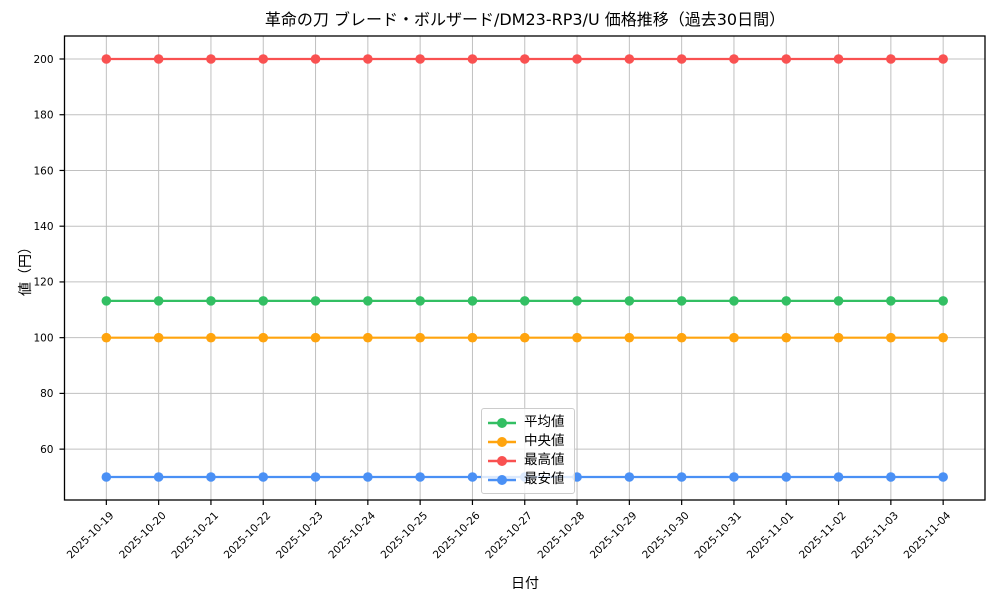 This screenshot has height=600, width=1000. Describe the element at coordinates (875, 536) in the screenshot. I see `x-tick-label: 2025-11-03` at that location.